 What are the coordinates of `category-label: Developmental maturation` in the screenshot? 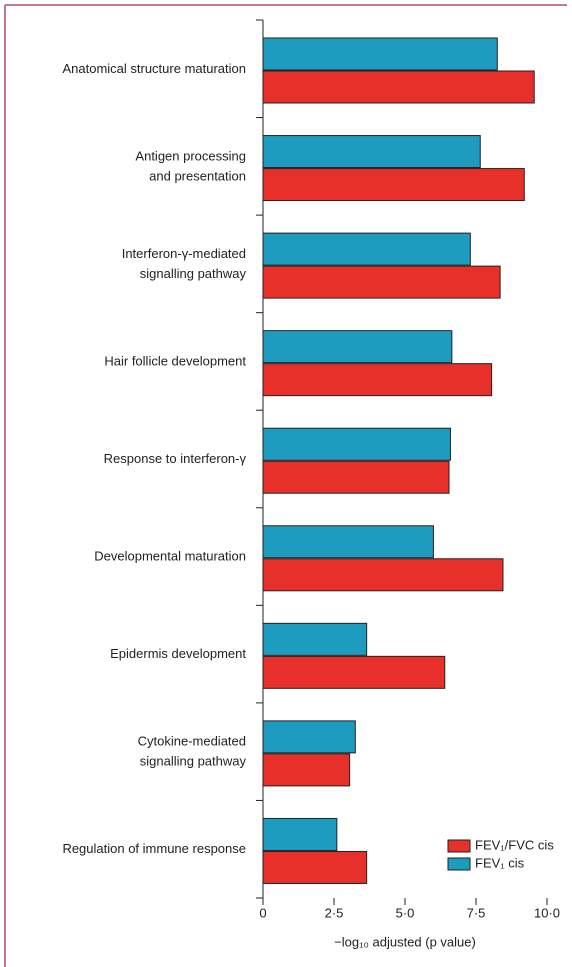 It's located at (170, 556).